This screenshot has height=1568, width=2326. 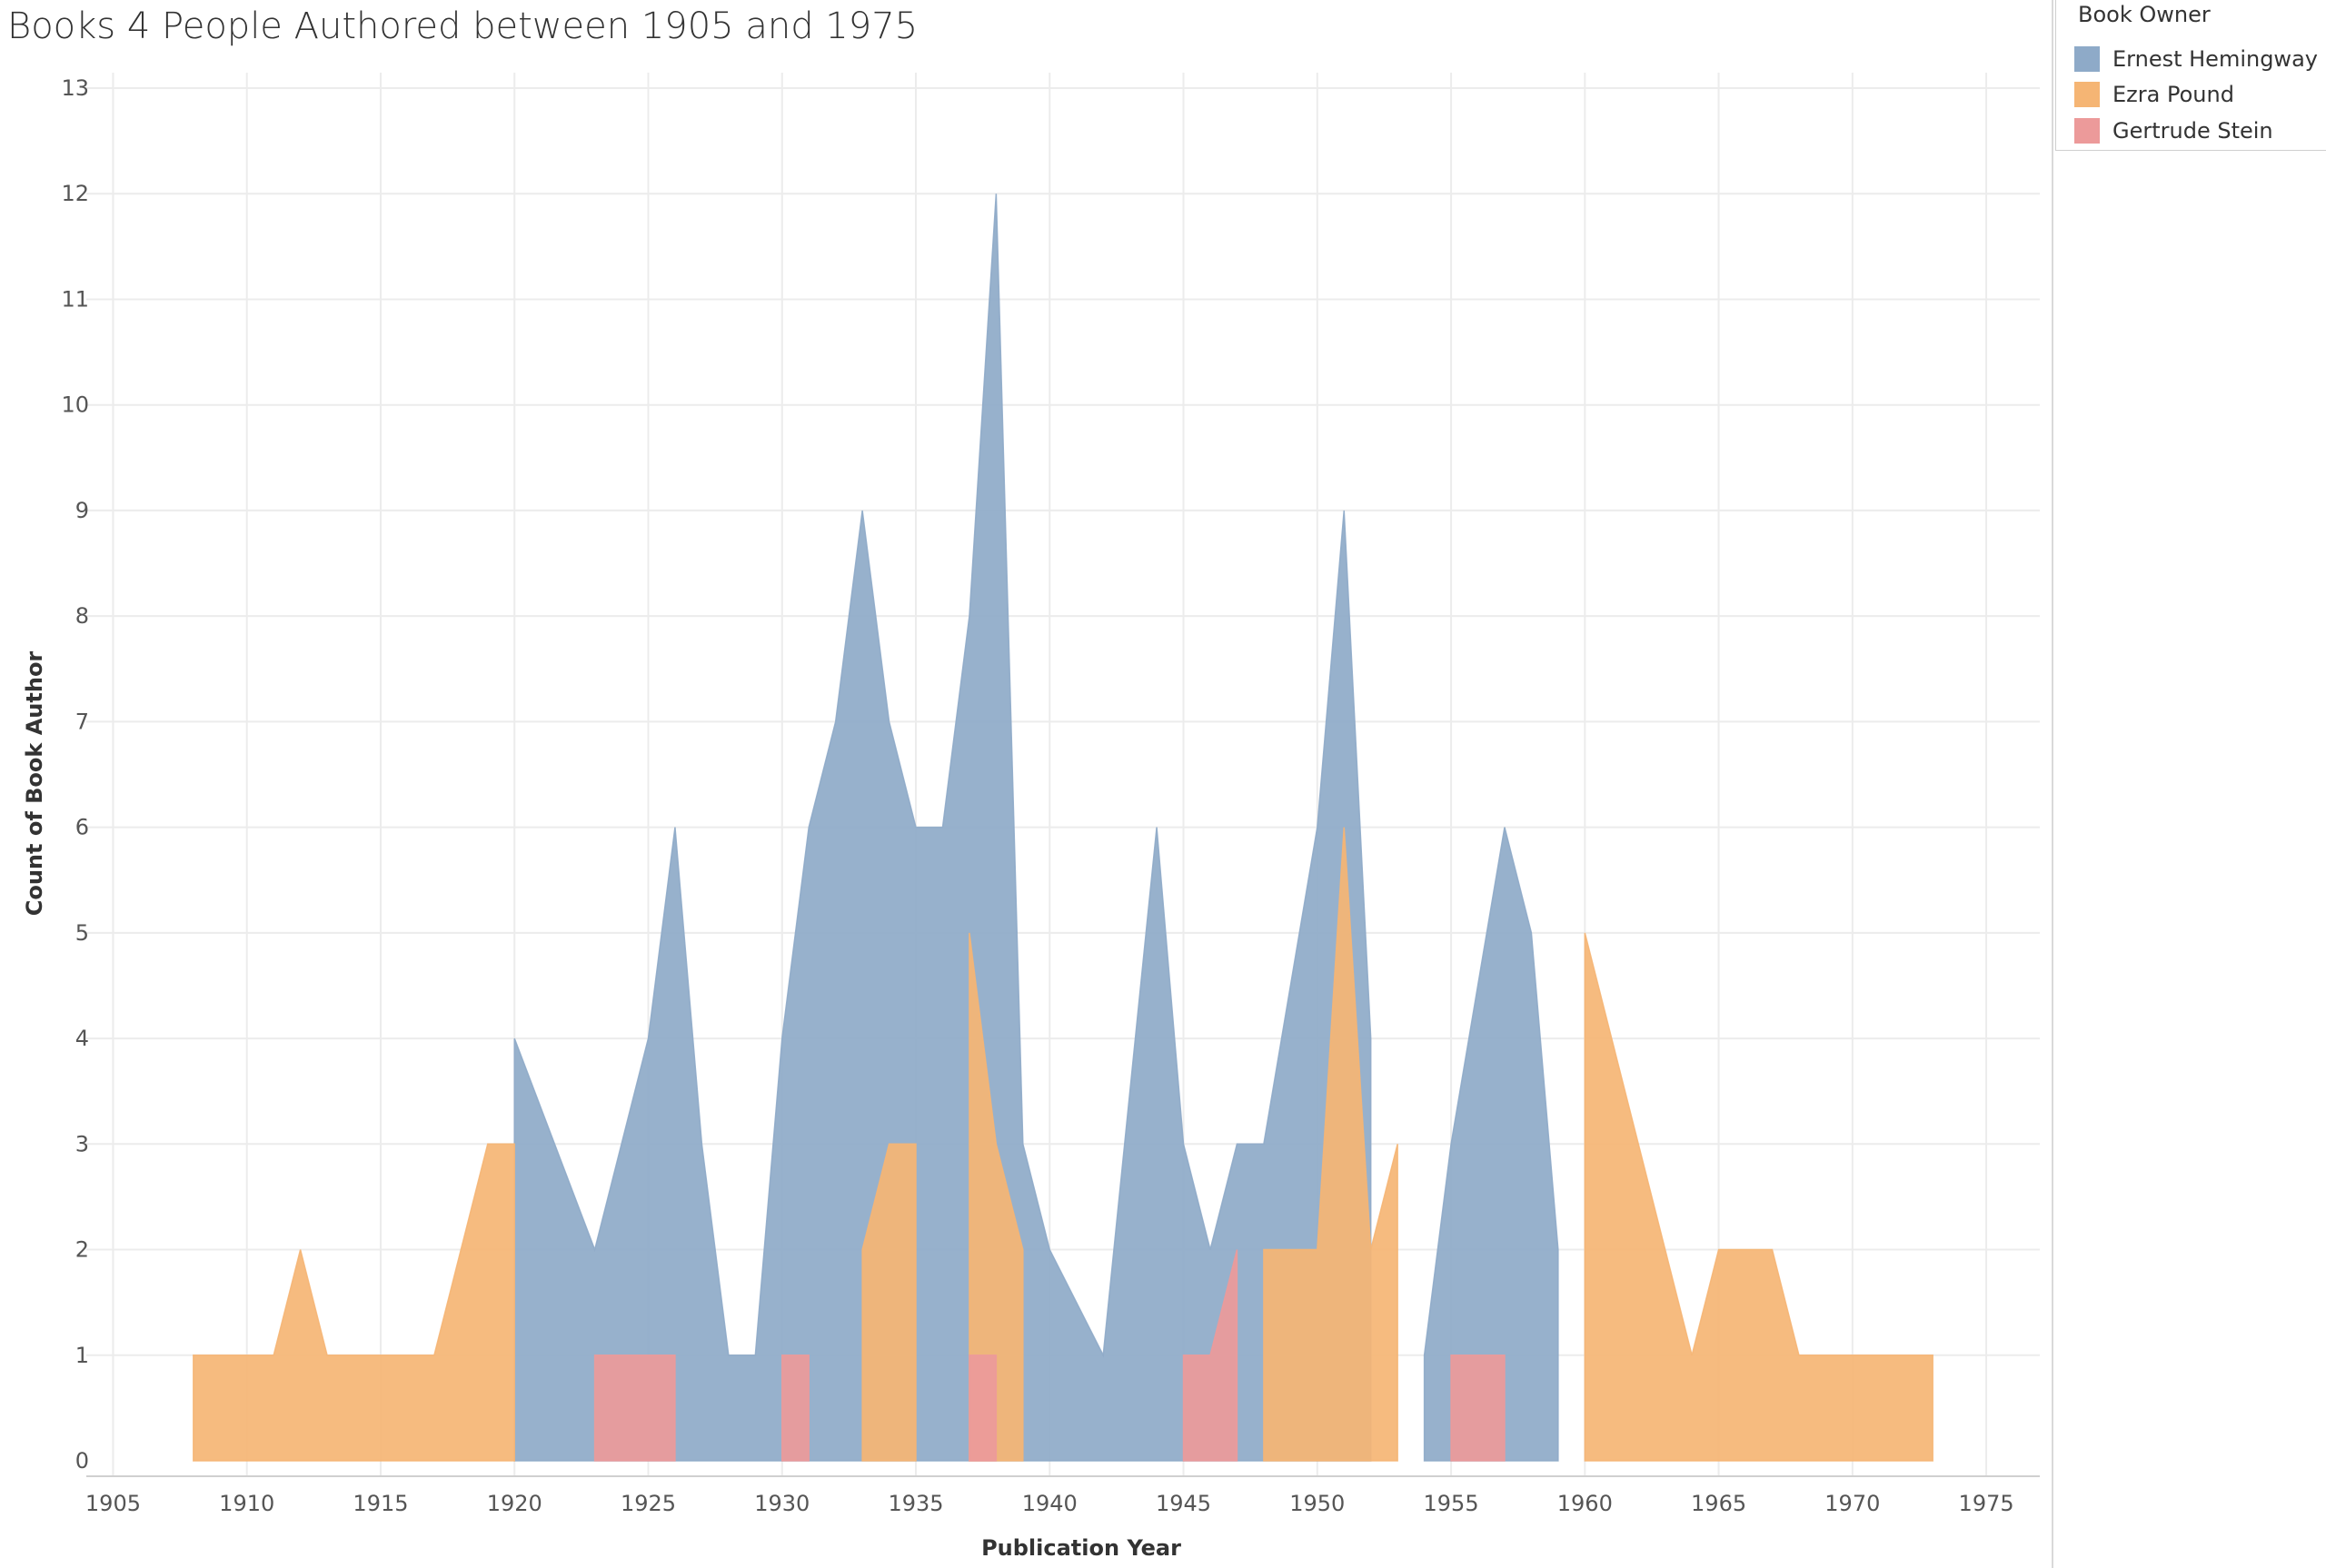 I want to click on legend-label: Gertrude Stein, so click(x=2192, y=131).